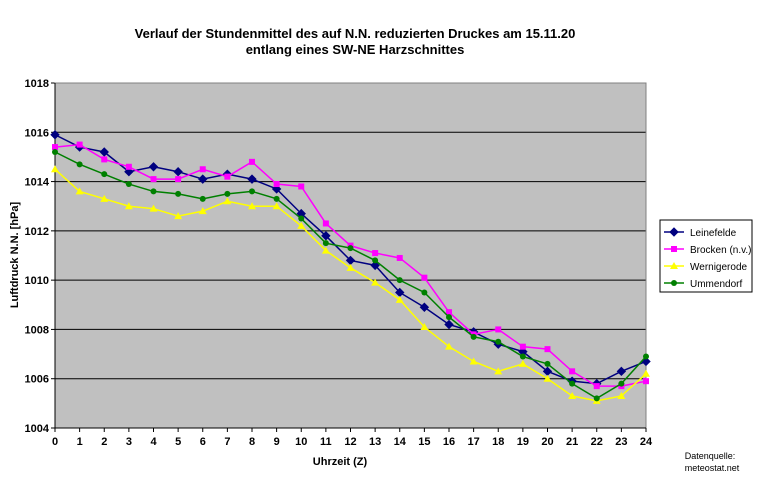 Image resolution: width=768 pixels, height=487 pixels. Describe the element at coordinates (547, 442) in the screenshot. I see `x-tick-label: 20` at that location.